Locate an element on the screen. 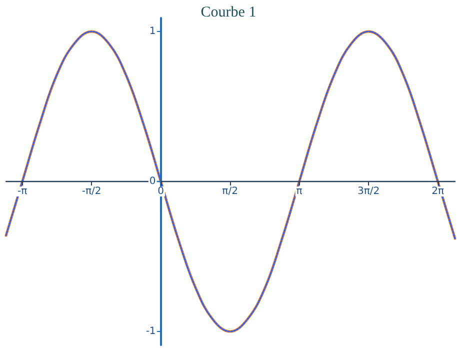  x-tick-label: 0 is located at coordinates (161, 191).